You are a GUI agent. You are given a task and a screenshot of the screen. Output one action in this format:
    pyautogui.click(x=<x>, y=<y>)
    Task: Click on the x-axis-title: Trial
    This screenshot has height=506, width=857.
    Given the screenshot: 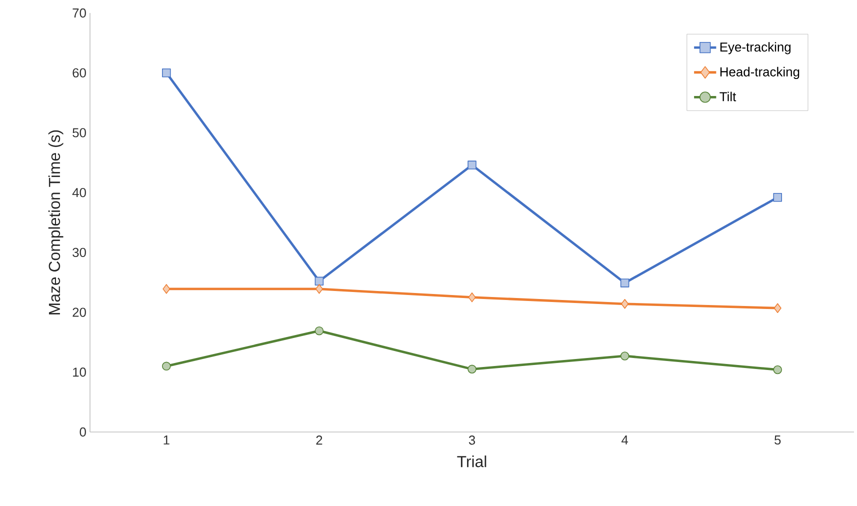 What is the action you would take?
    pyautogui.click(x=471, y=462)
    